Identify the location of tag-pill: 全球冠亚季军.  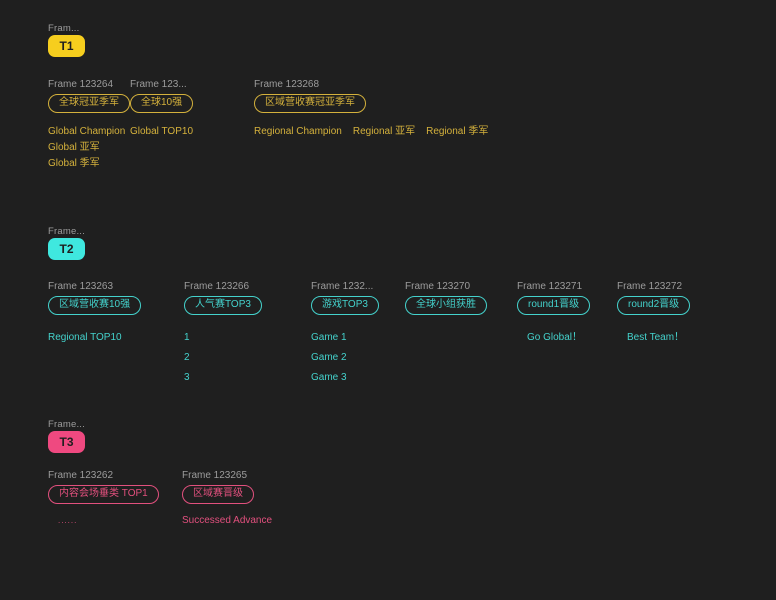
(89, 103).